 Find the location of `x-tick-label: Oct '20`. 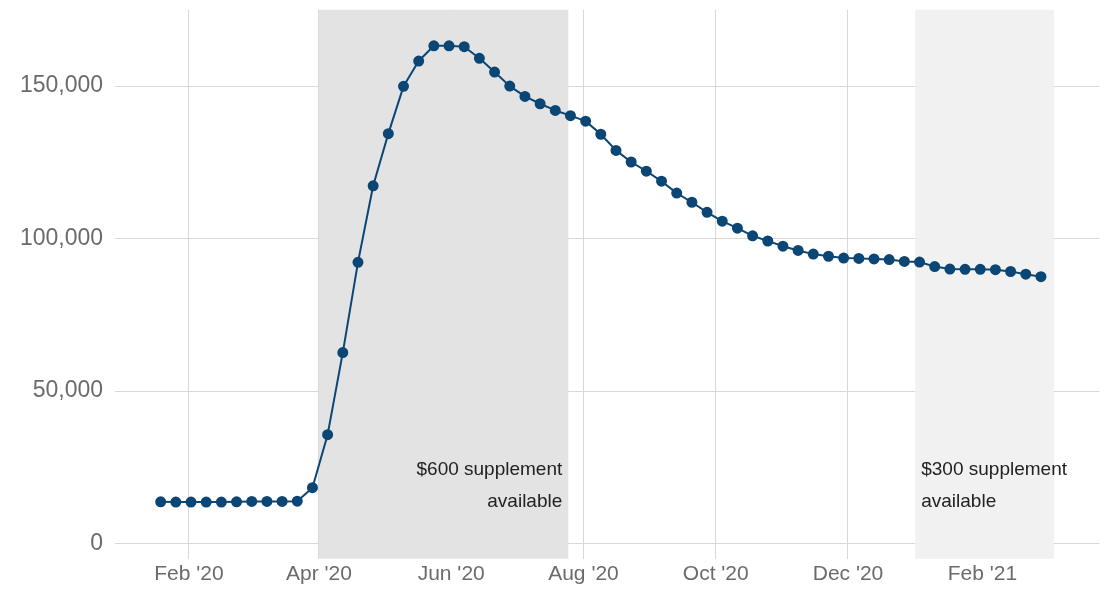

x-tick-label: Oct '20 is located at coordinates (715, 573).